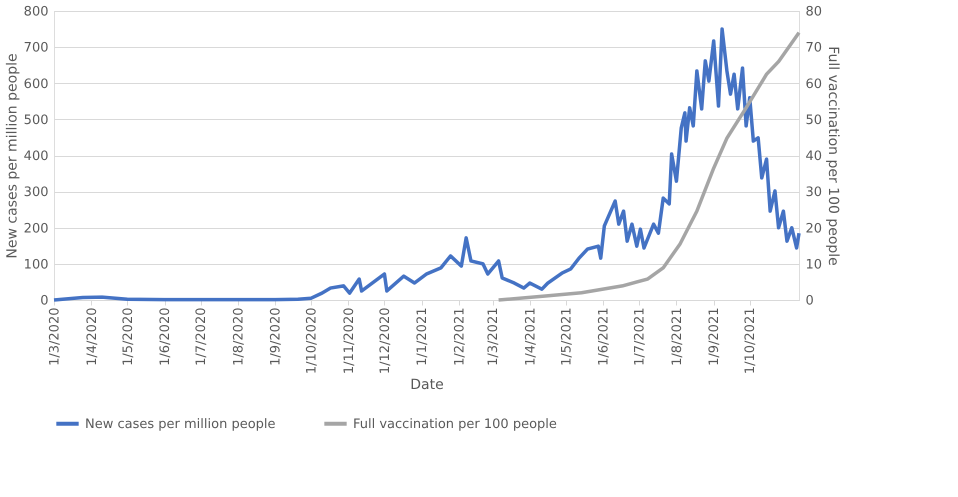  What do you see at coordinates (36, 192) in the screenshot?
I see `y-tick-label: 300` at bounding box center [36, 192].